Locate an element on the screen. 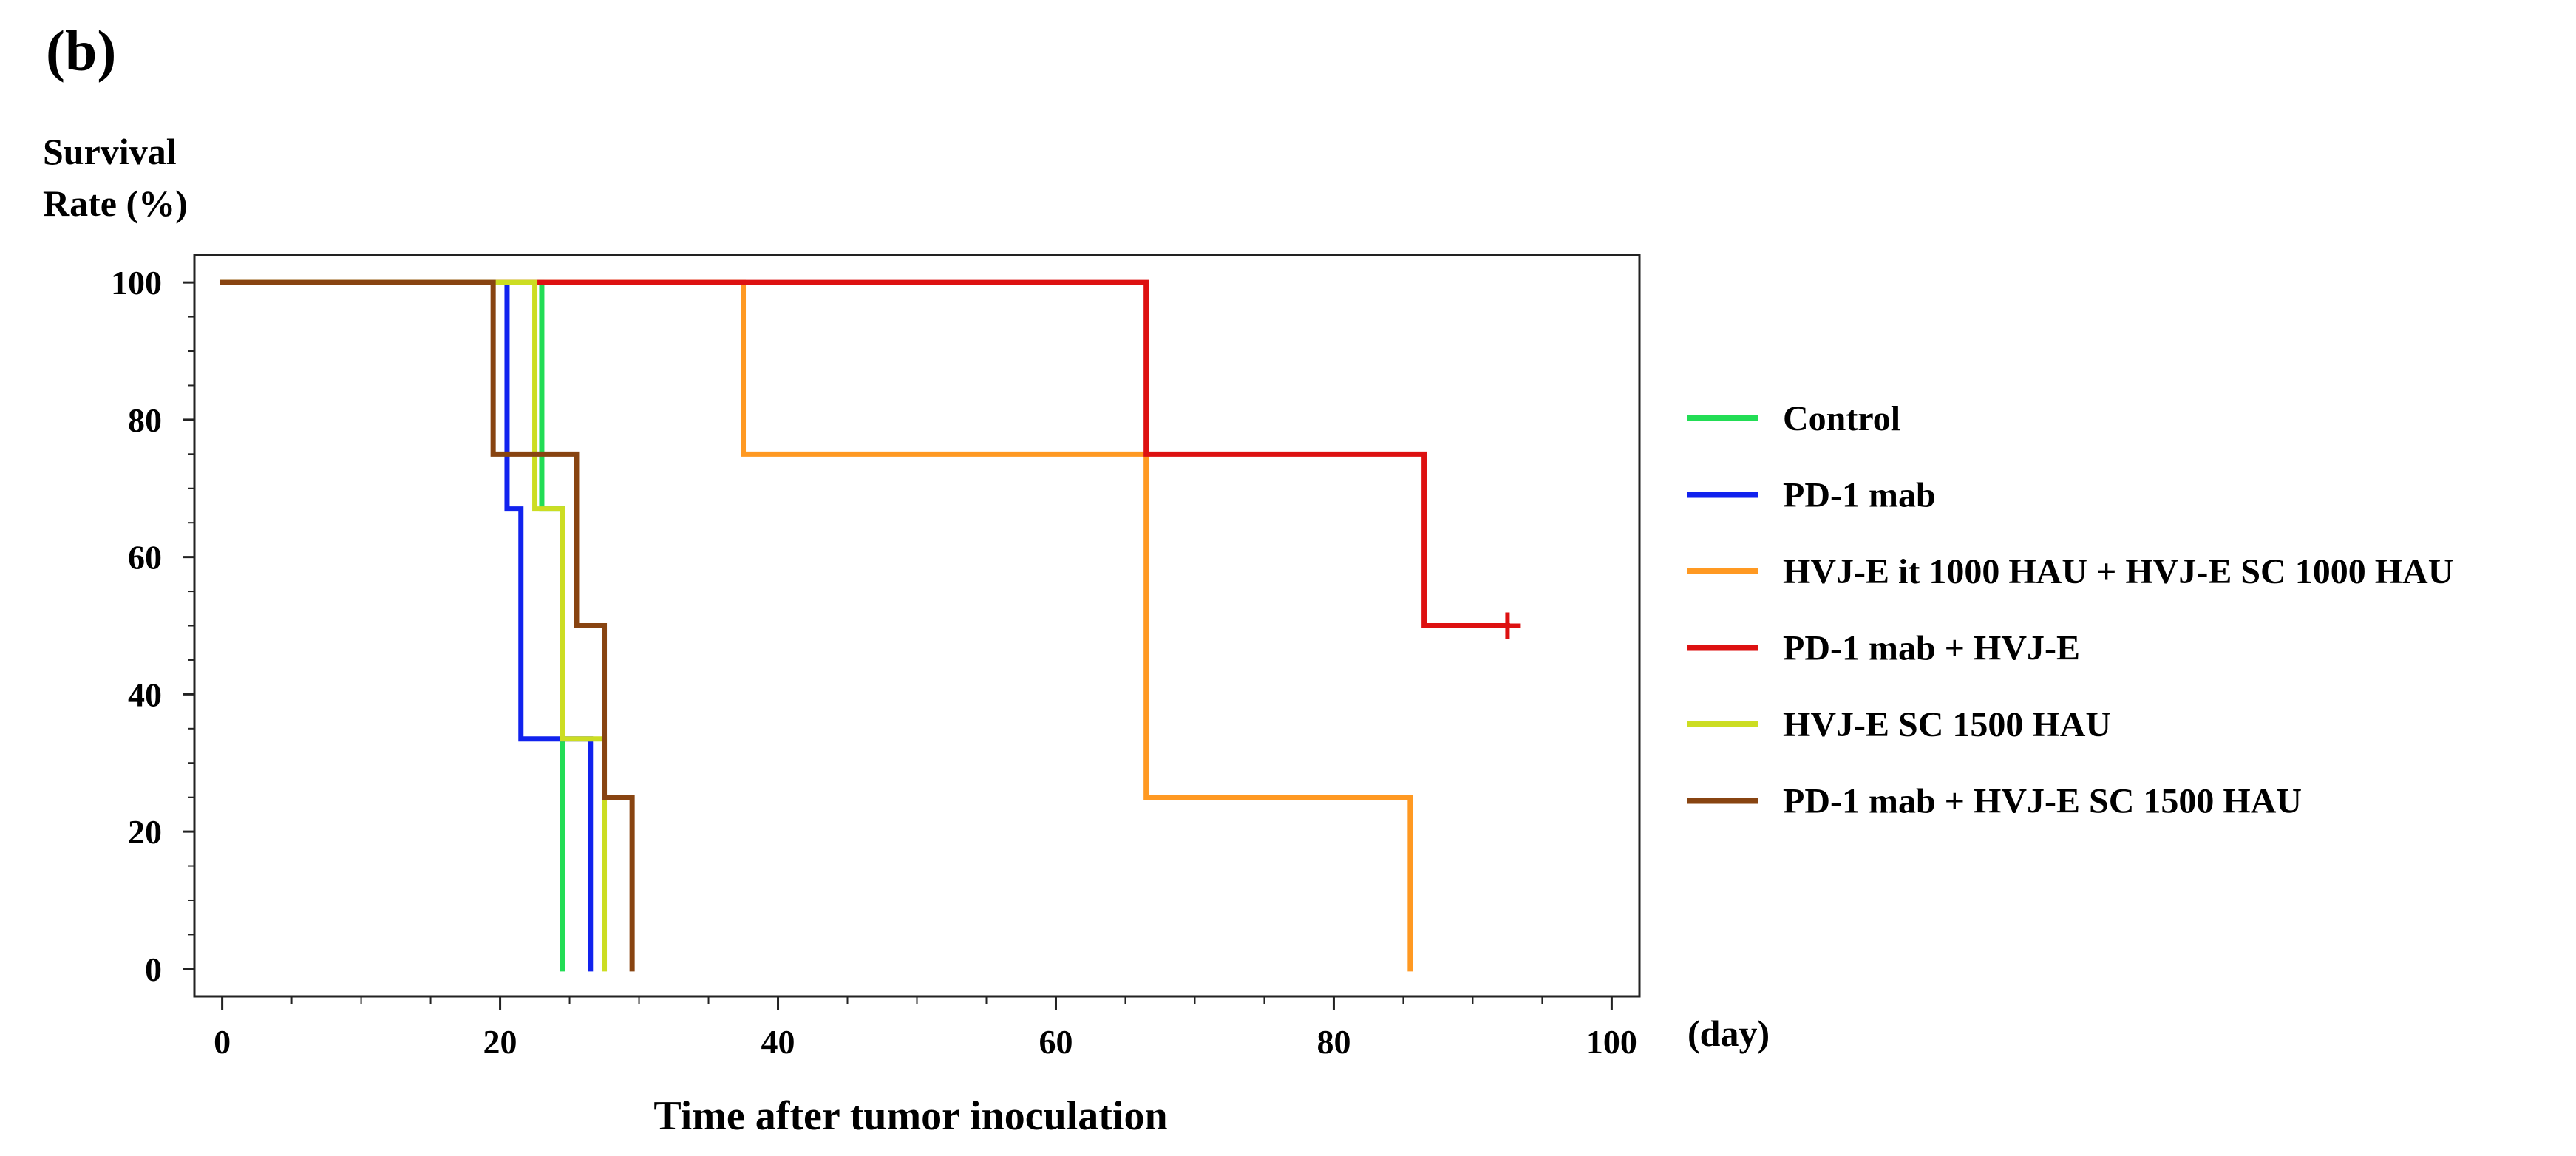  legend-label-2: PD-1 mab is located at coordinates (1859, 495).